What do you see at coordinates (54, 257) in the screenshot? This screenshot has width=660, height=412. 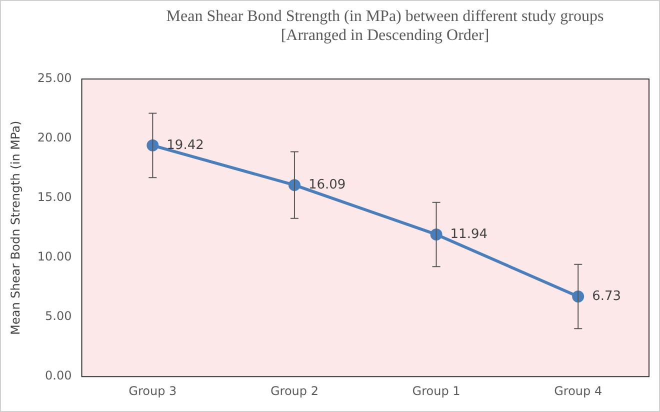 I see `y-tick-label: 10.00` at bounding box center [54, 257].